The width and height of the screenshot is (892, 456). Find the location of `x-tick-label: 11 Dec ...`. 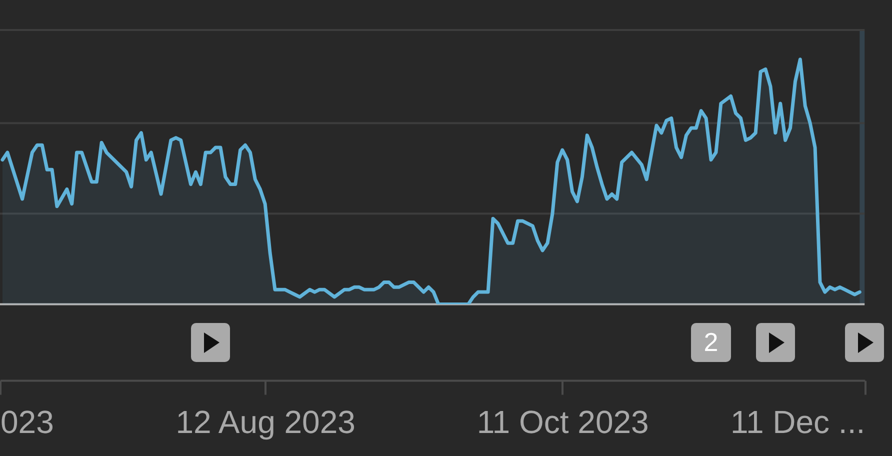

x-tick-label: 11 Dec ... is located at coordinates (798, 422).